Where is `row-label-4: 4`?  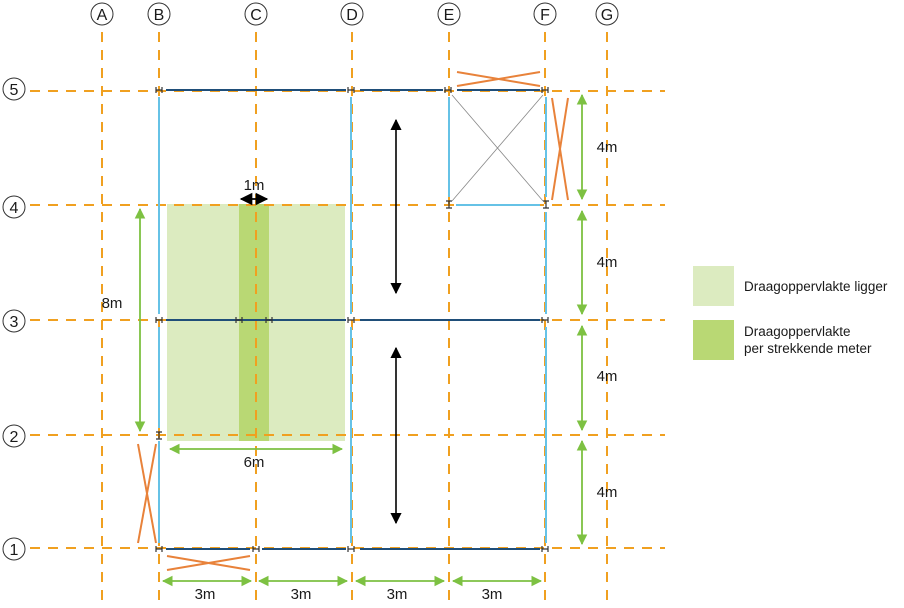
row-label-4: 4 is located at coordinates (14, 208).